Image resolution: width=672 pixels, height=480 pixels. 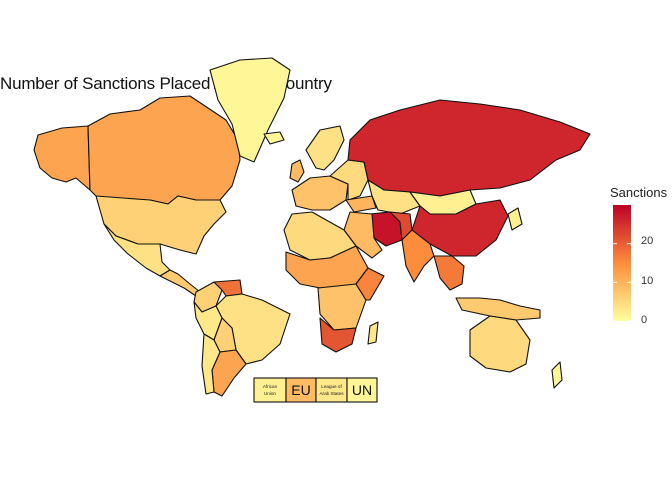 I want to click on region-united-states, so click(x=161, y=225).